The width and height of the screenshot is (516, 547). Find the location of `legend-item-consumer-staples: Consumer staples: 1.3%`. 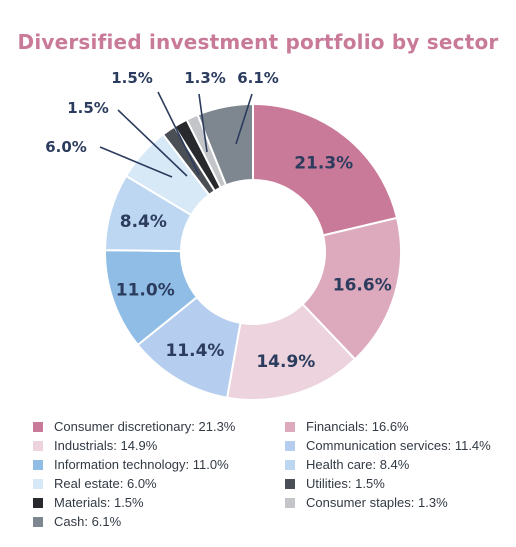

legend-item-consumer-staples: Consumer staples: 1.3% is located at coordinates (366, 502).